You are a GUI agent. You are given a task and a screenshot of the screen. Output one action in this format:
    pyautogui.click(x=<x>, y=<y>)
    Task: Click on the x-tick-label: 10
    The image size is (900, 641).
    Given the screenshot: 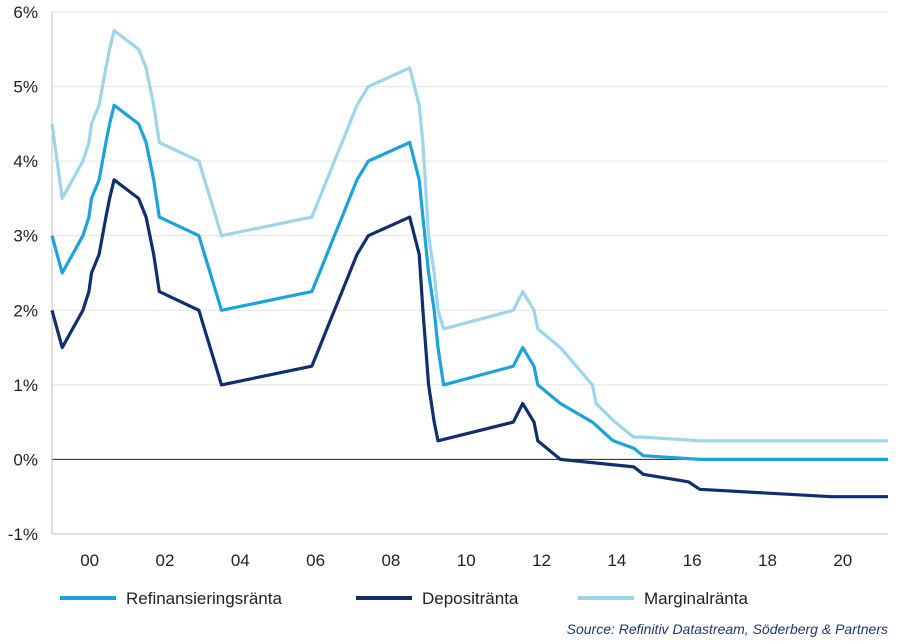 What is the action you would take?
    pyautogui.click(x=466, y=560)
    